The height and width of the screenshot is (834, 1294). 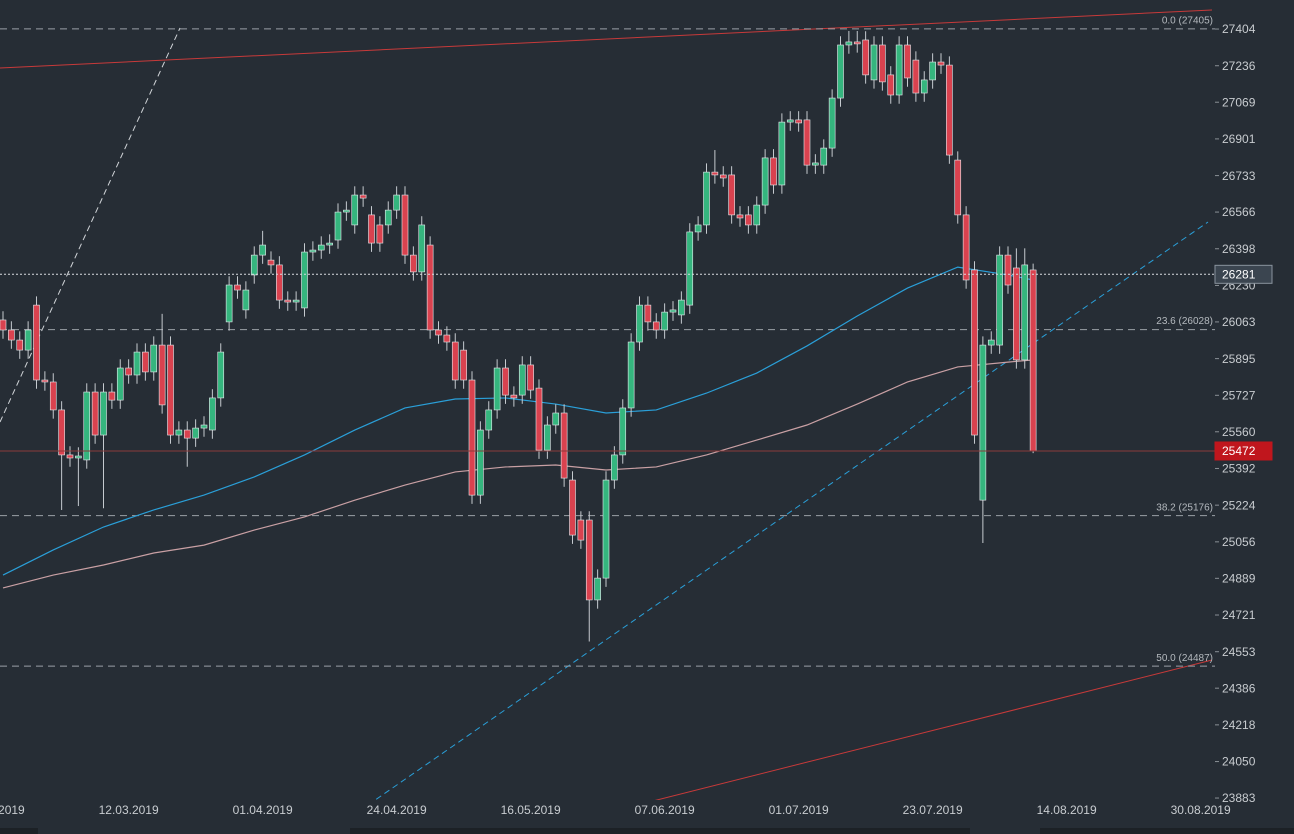 What do you see at coordinates (1239, 578) in the screenshot?
I see `y-tick-label: 24889` at bounding box center [1239, 578].